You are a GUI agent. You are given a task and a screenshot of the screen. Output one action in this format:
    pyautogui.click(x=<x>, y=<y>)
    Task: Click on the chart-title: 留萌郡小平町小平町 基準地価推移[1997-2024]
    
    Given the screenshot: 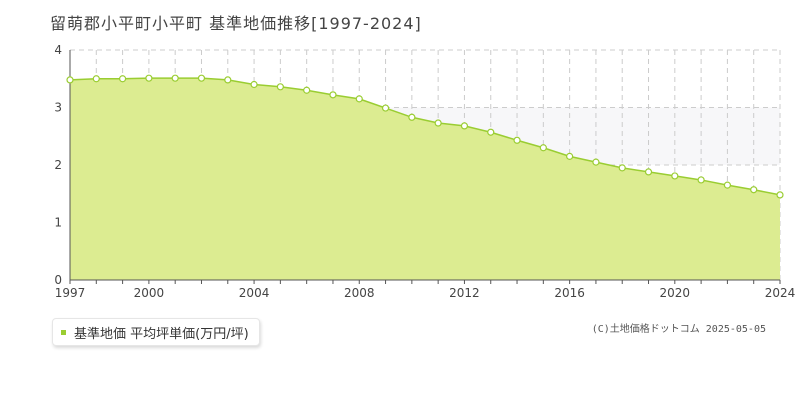 What is the action you would take?
    pyautogui.click(x=236, y=23)
    